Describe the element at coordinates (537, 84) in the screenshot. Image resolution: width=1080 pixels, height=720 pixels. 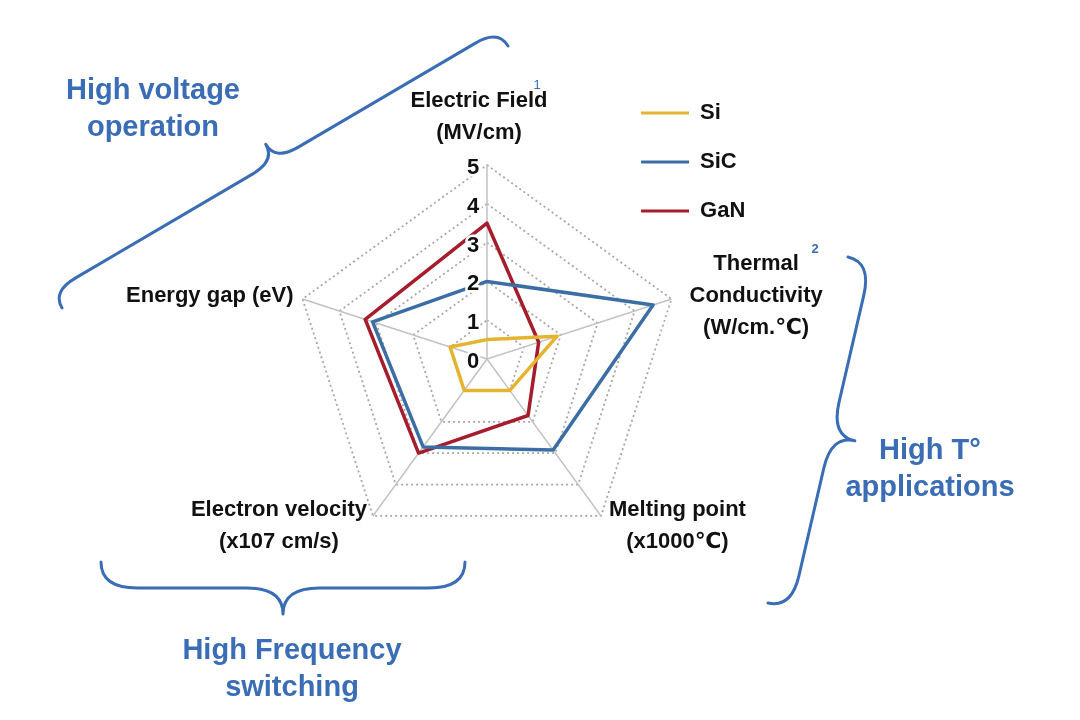
I see `text: 1` at that location.